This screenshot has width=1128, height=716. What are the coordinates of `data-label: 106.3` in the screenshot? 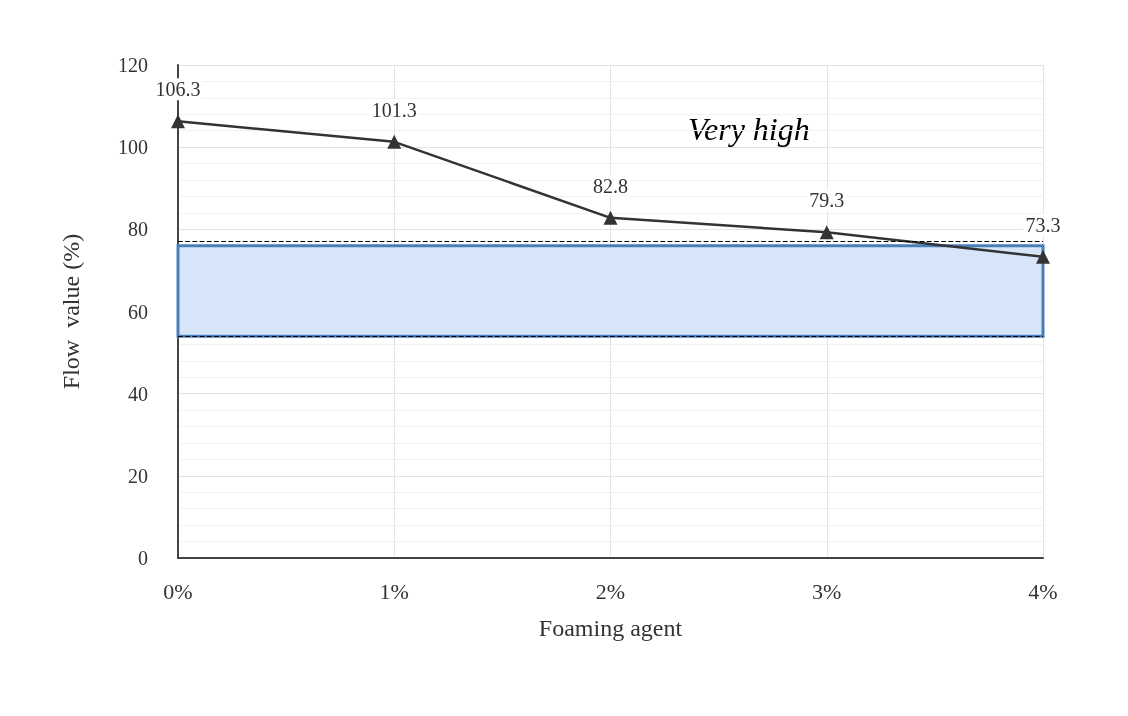 It's located at (178, 89).